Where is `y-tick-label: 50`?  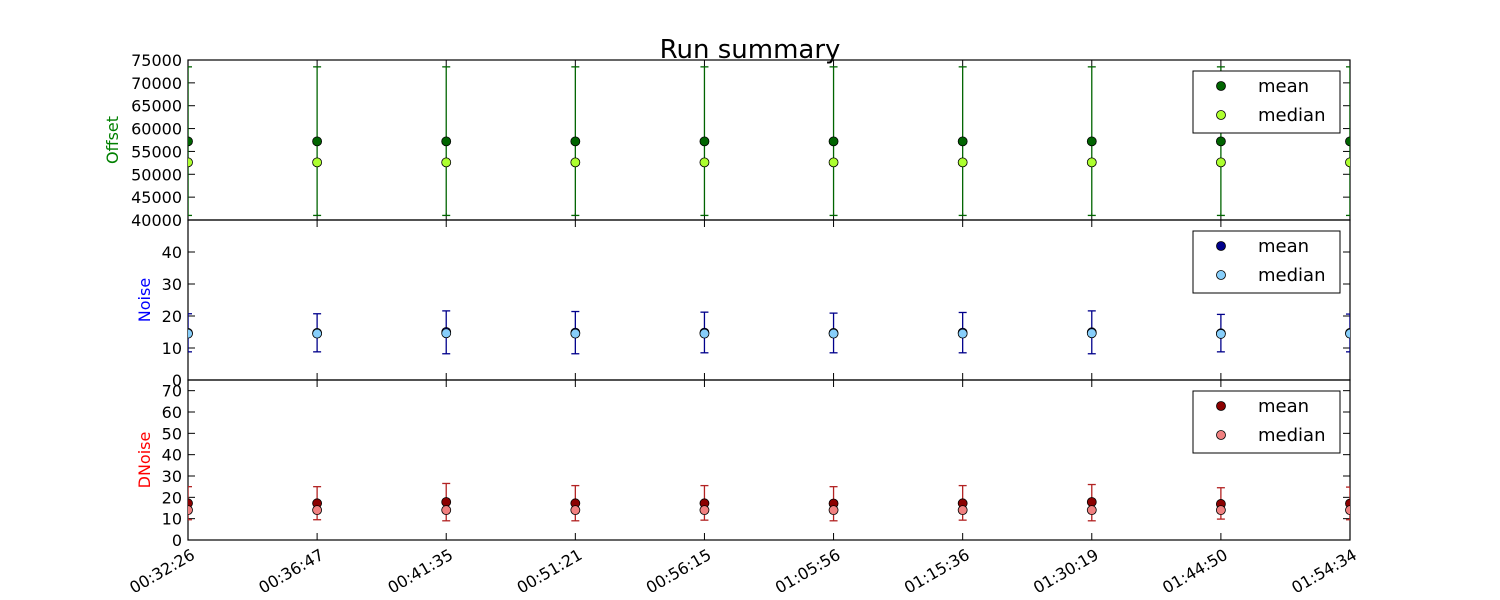
y-tick-label: 50 is located at coordinates (172, 433).